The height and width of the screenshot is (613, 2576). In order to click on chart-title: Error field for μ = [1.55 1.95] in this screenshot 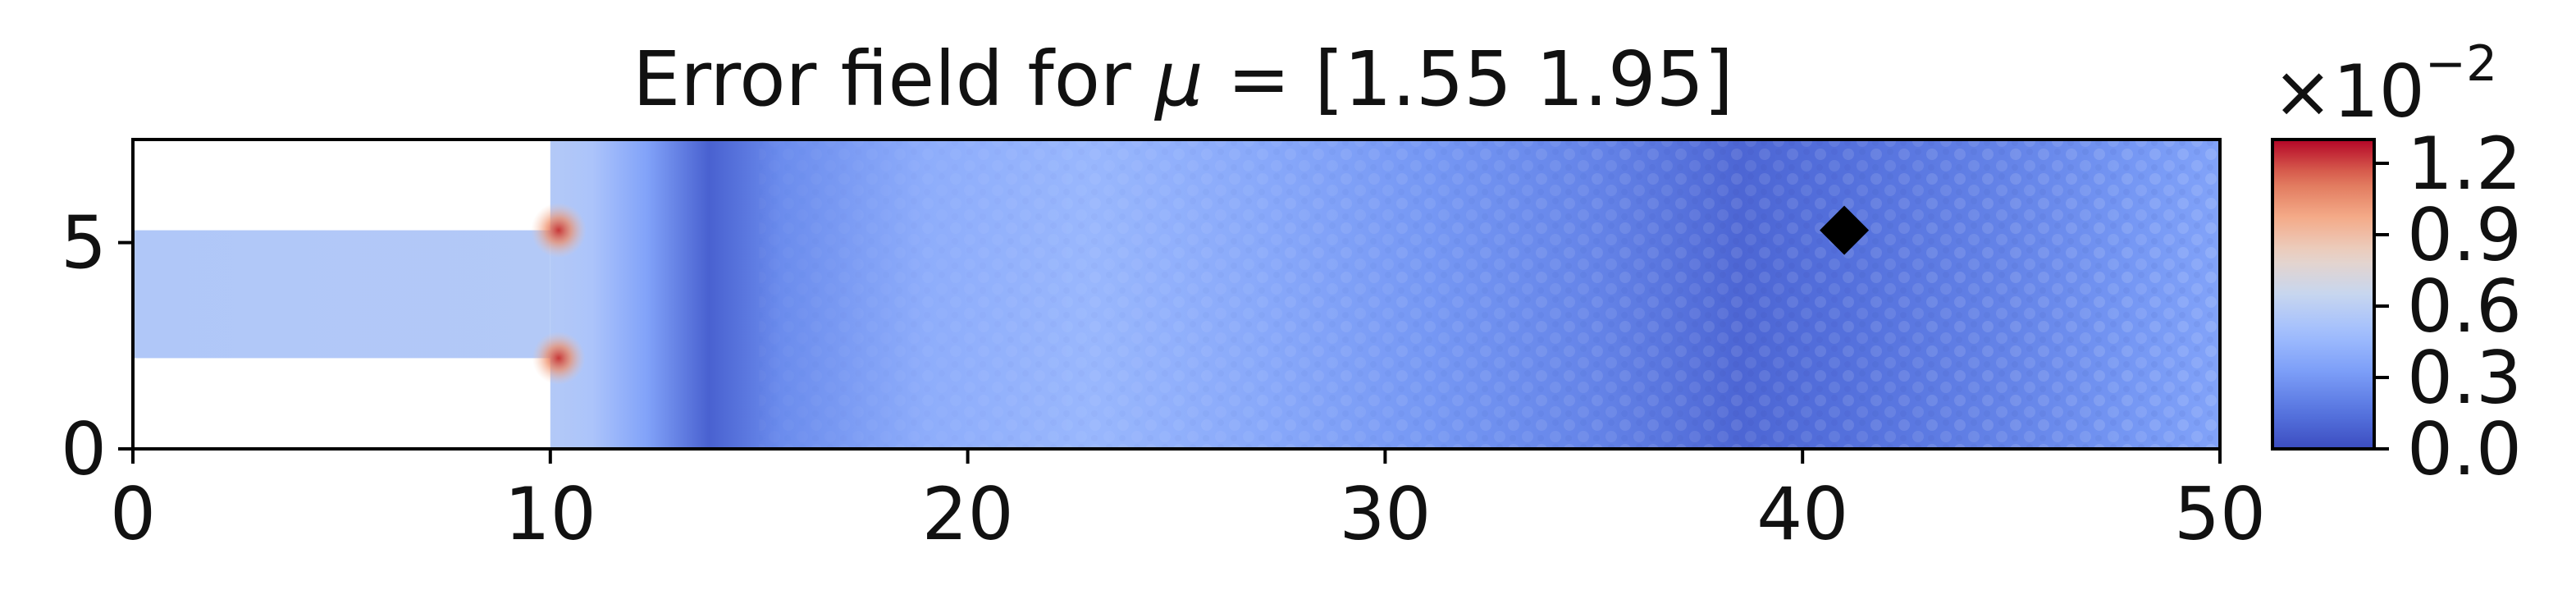, I will do `click(1183, 79)`.